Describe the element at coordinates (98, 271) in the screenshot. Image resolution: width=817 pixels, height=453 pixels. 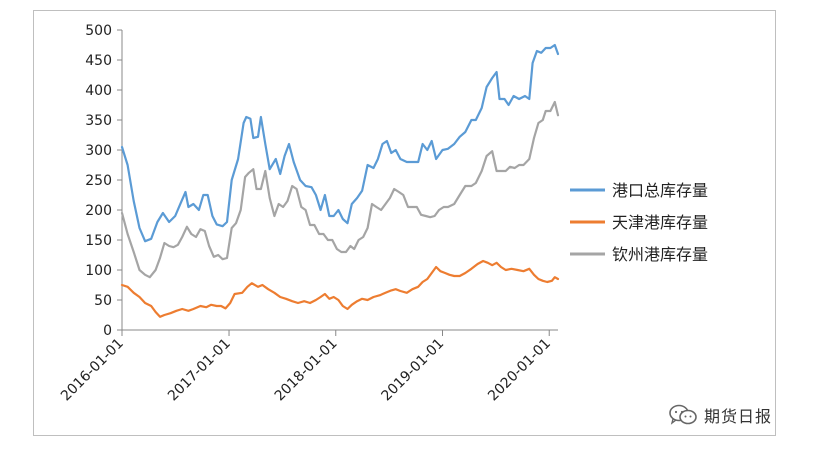
I see `y-tick-label: 100` at that location.